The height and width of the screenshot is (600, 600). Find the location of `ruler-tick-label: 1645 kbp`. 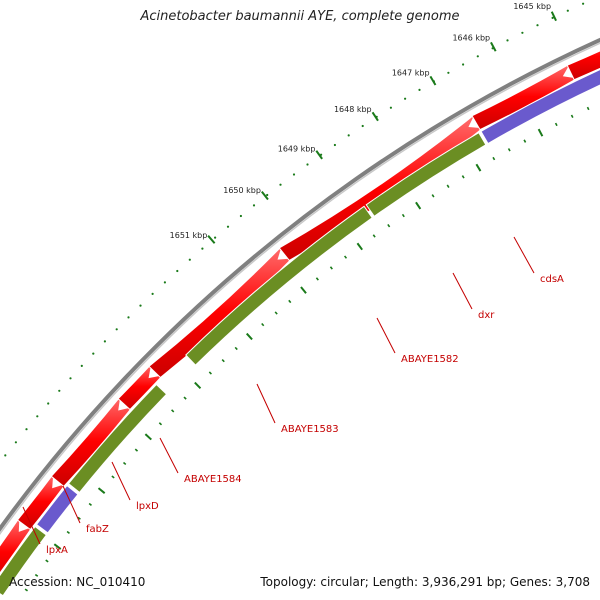

ruler-tick-label: 1645 kbp is located at coordinates (532, 6).